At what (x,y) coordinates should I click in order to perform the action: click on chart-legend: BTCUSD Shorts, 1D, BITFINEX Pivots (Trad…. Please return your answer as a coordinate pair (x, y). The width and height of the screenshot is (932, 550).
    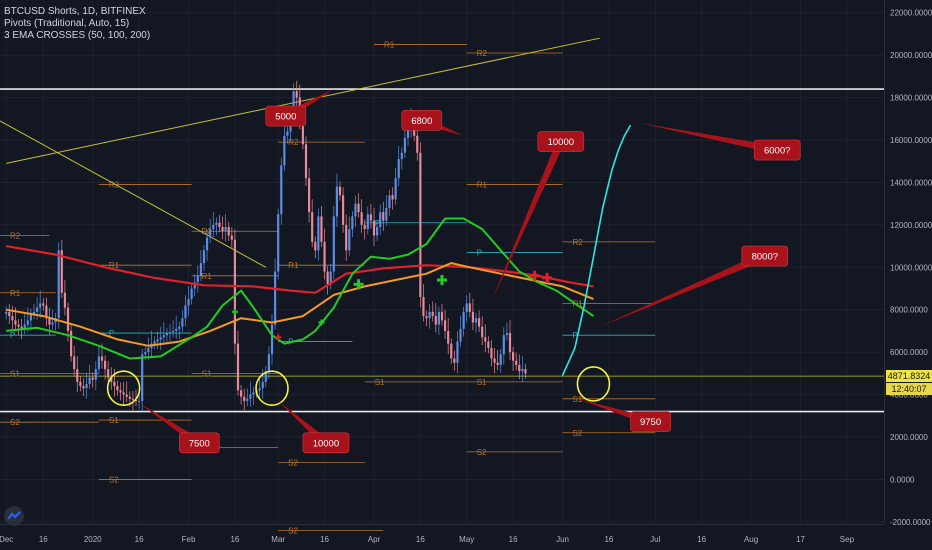
    Looking at the image, I should click on (77, 24).